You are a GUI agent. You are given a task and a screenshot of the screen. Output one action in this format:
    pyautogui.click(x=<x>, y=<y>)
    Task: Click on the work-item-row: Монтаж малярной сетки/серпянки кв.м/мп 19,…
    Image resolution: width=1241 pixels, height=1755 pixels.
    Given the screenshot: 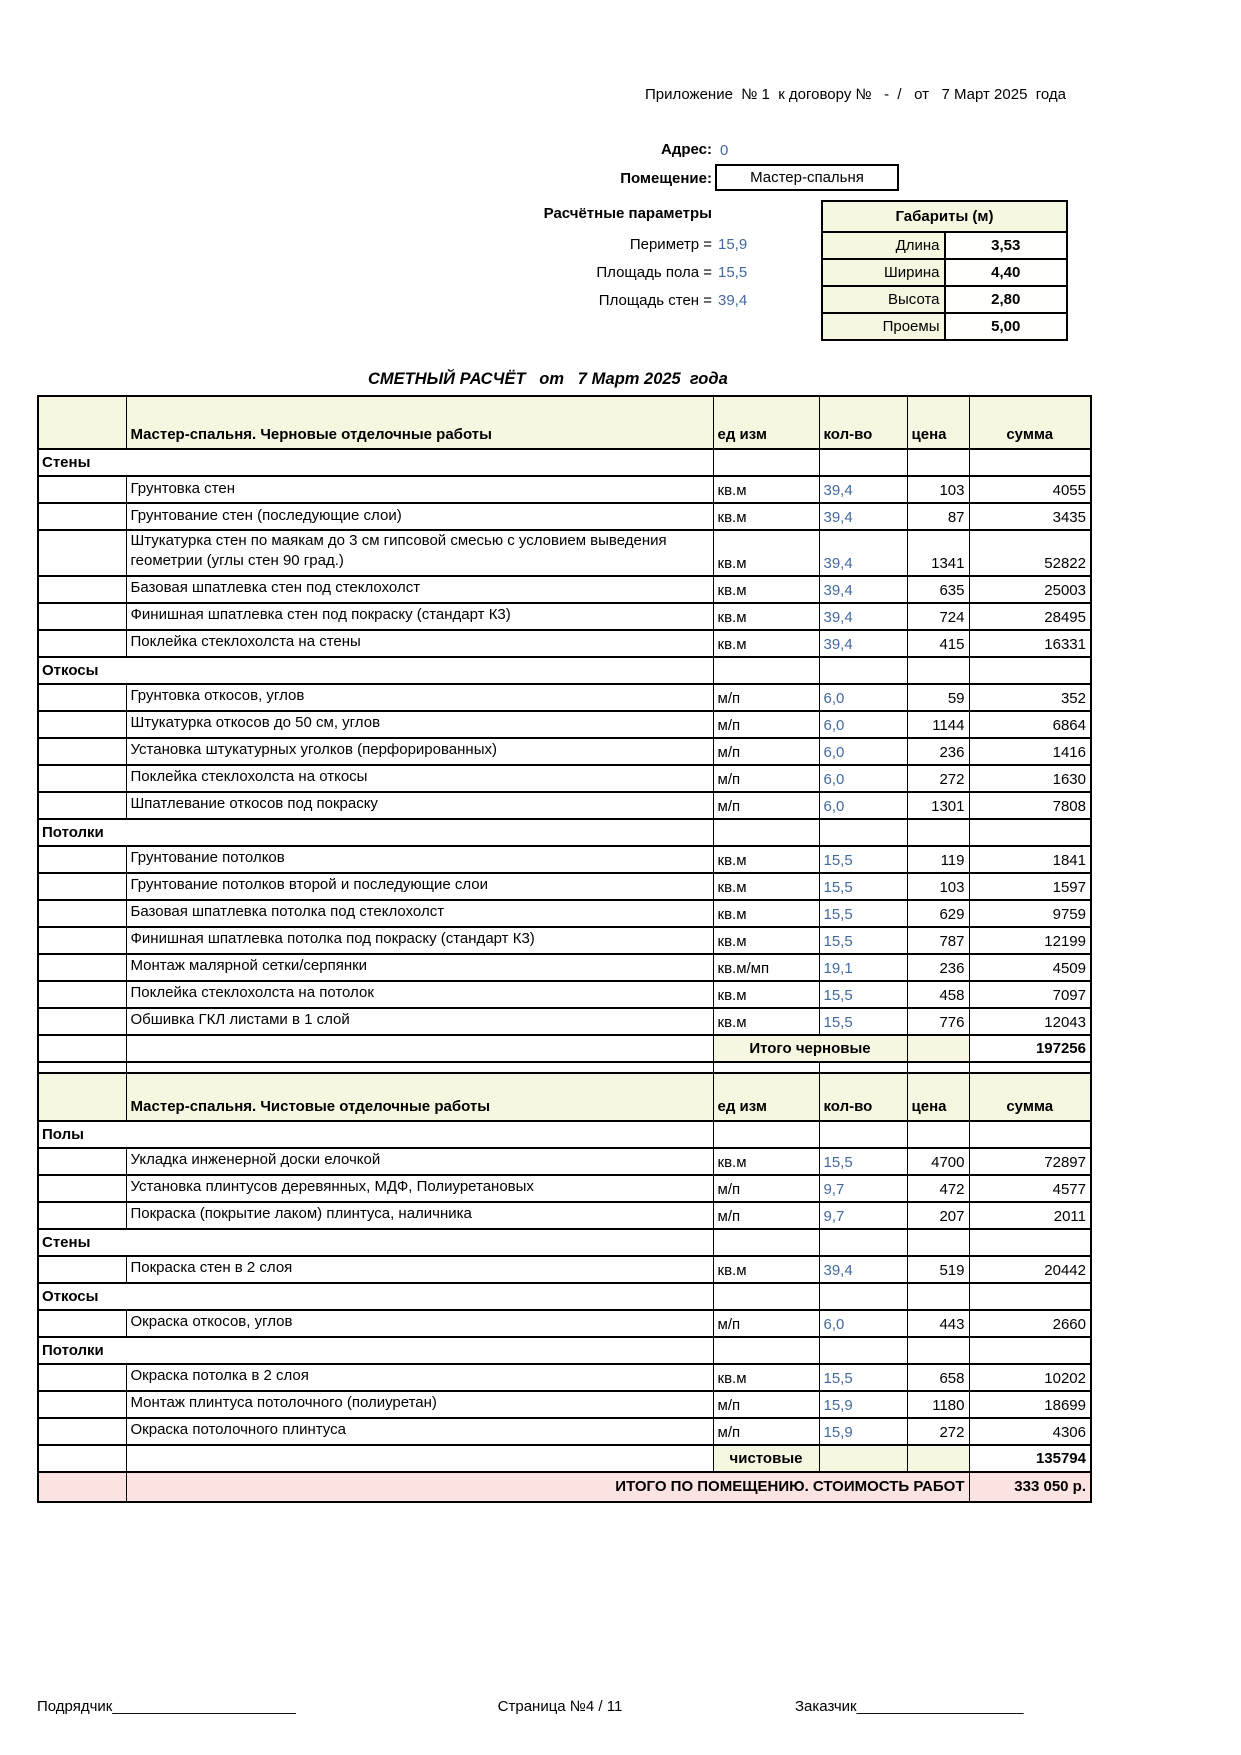 What is the action you would take?
    pyautogui.click(x=564, y=967)
    